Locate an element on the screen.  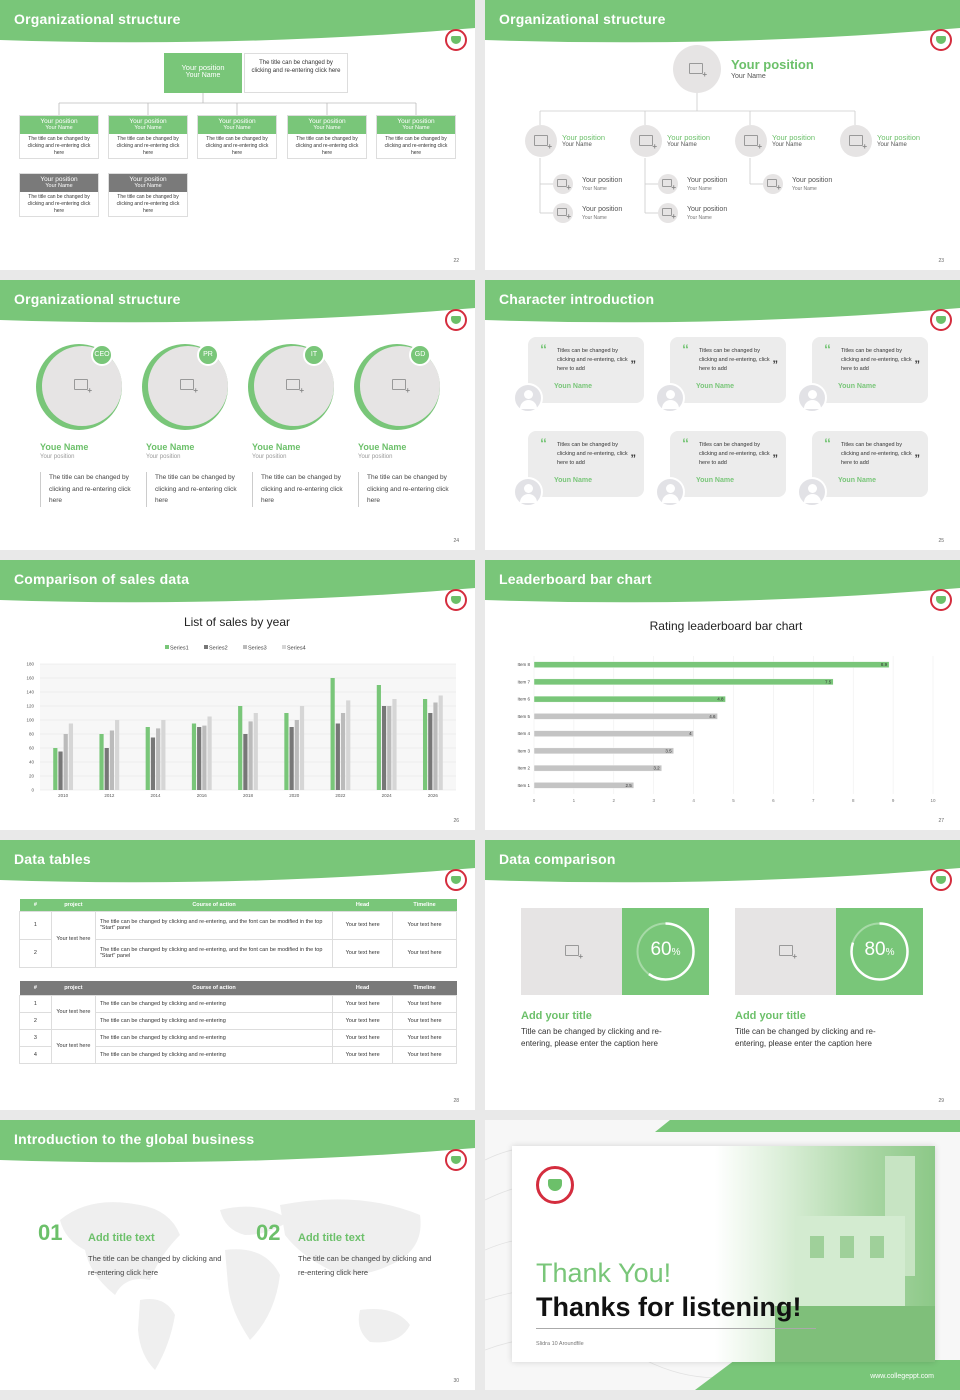
image-placeholder-icon is located at coordinates (698, 71).